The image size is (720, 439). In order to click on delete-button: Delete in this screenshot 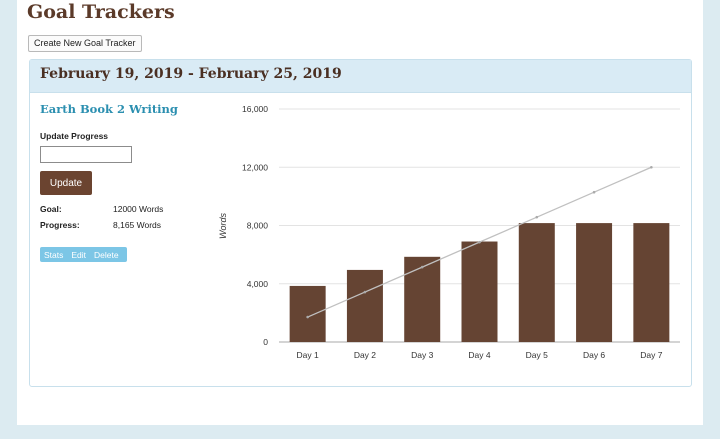, I will do `click(106, 254)`.